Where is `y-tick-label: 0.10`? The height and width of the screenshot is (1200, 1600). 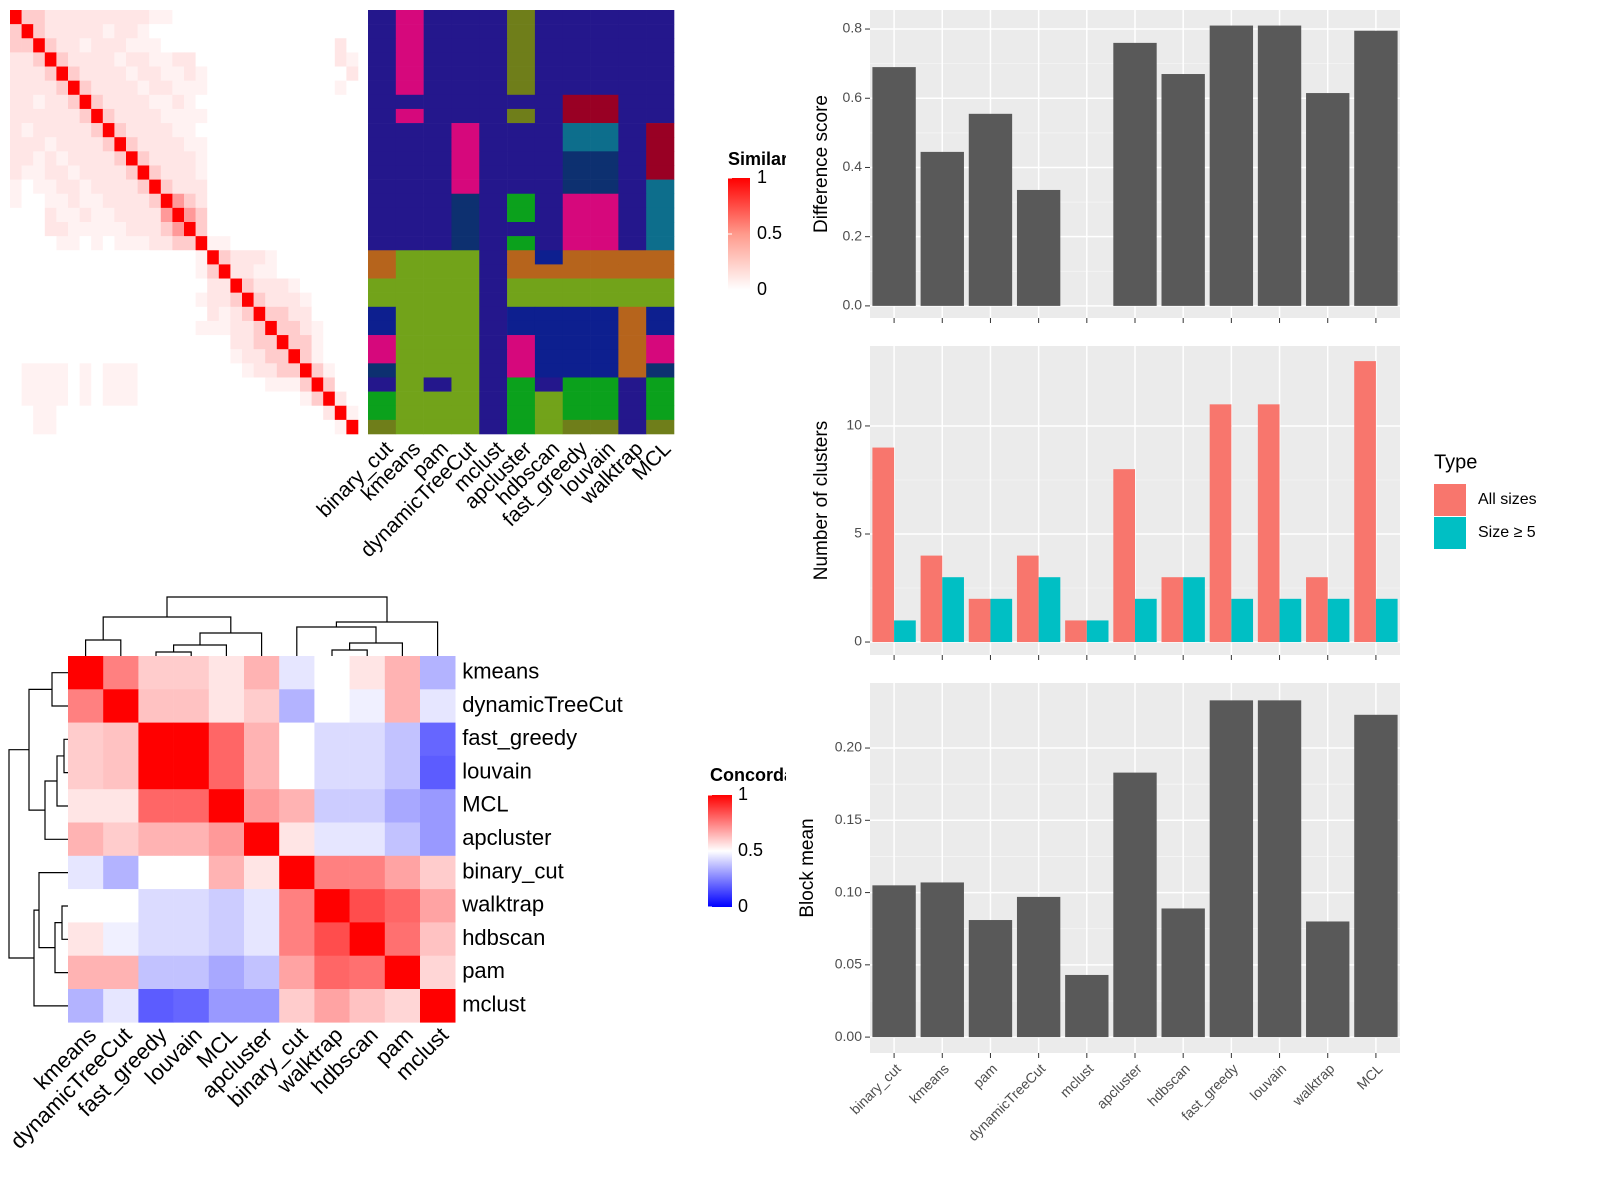 y-tick-label: 0.10 is located at coordinates (848, 891).